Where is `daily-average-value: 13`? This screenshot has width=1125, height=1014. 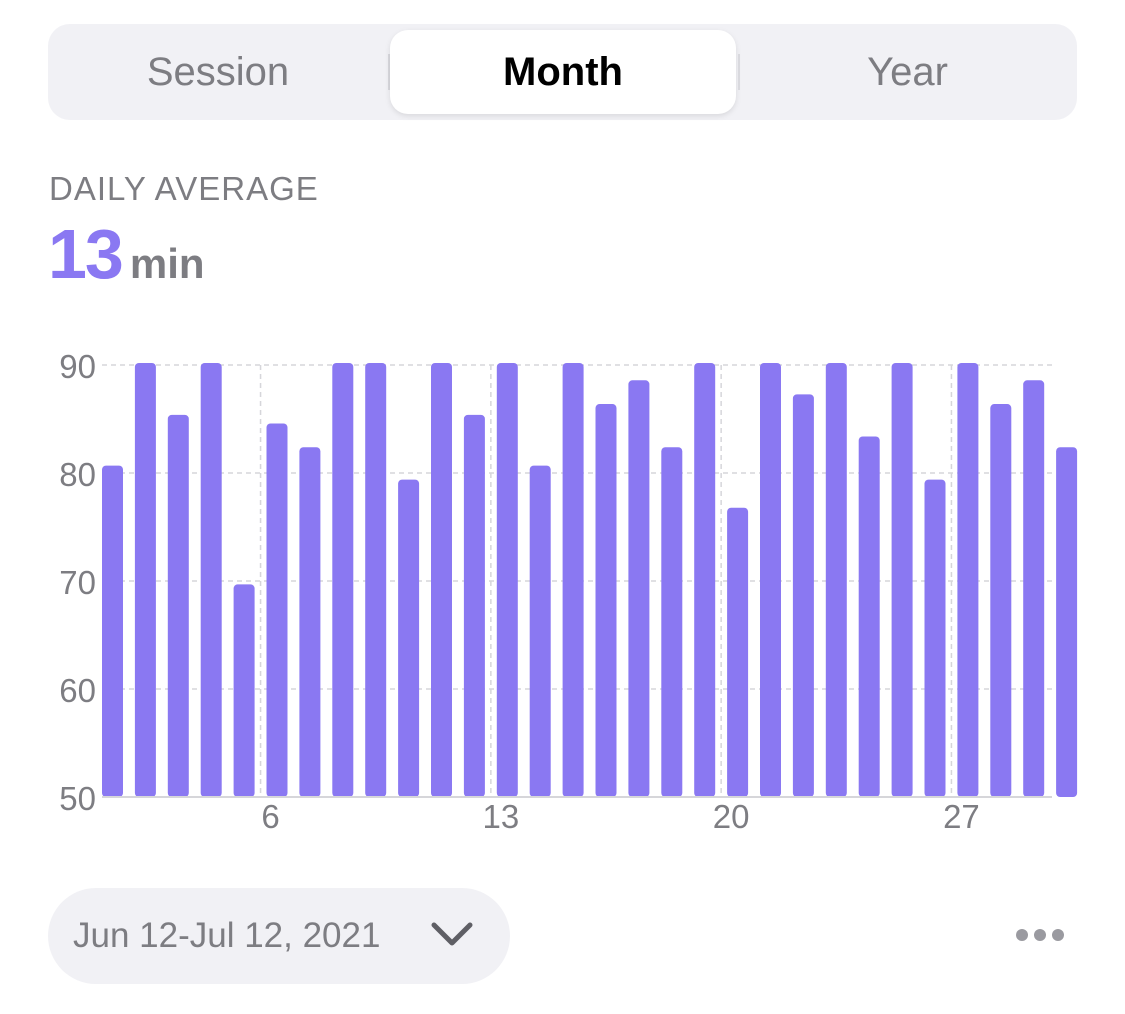 daily-average-value: 13 is located at coordinates (86, 254).